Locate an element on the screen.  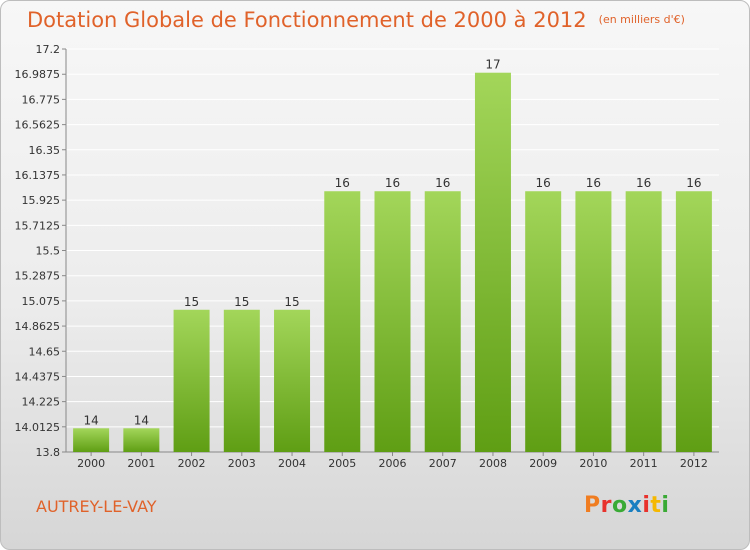
bar-2010 is located at coordinates (593, 321).